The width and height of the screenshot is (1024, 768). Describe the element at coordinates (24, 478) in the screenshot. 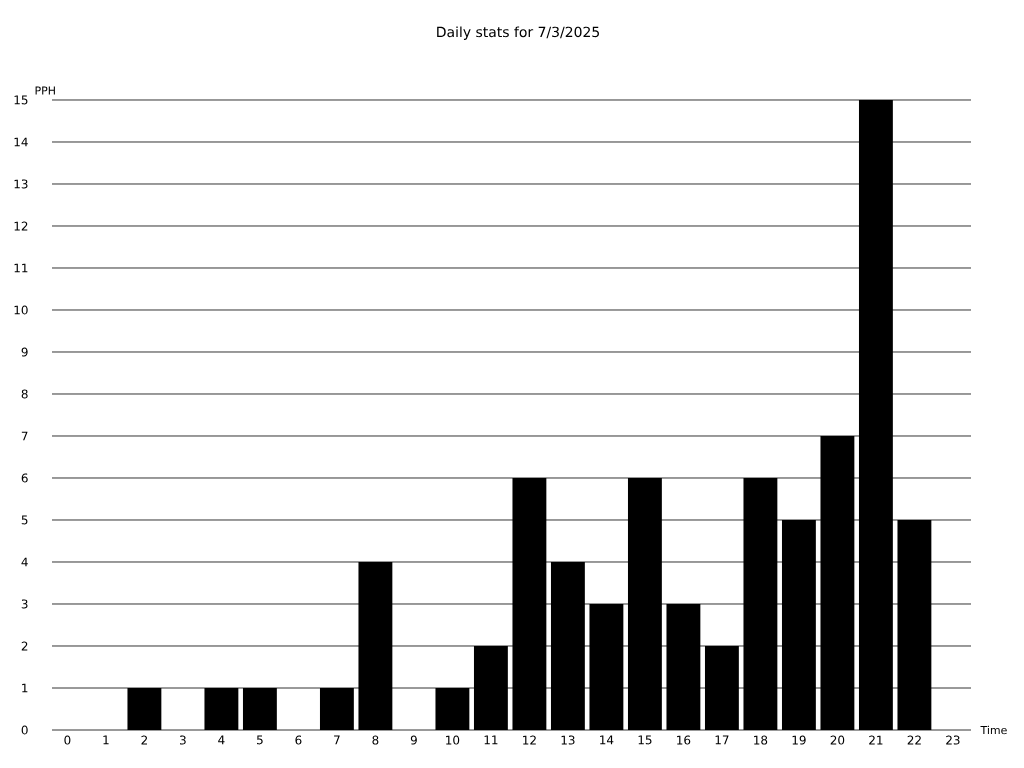

I see `y-tick-label: 6` at that location.